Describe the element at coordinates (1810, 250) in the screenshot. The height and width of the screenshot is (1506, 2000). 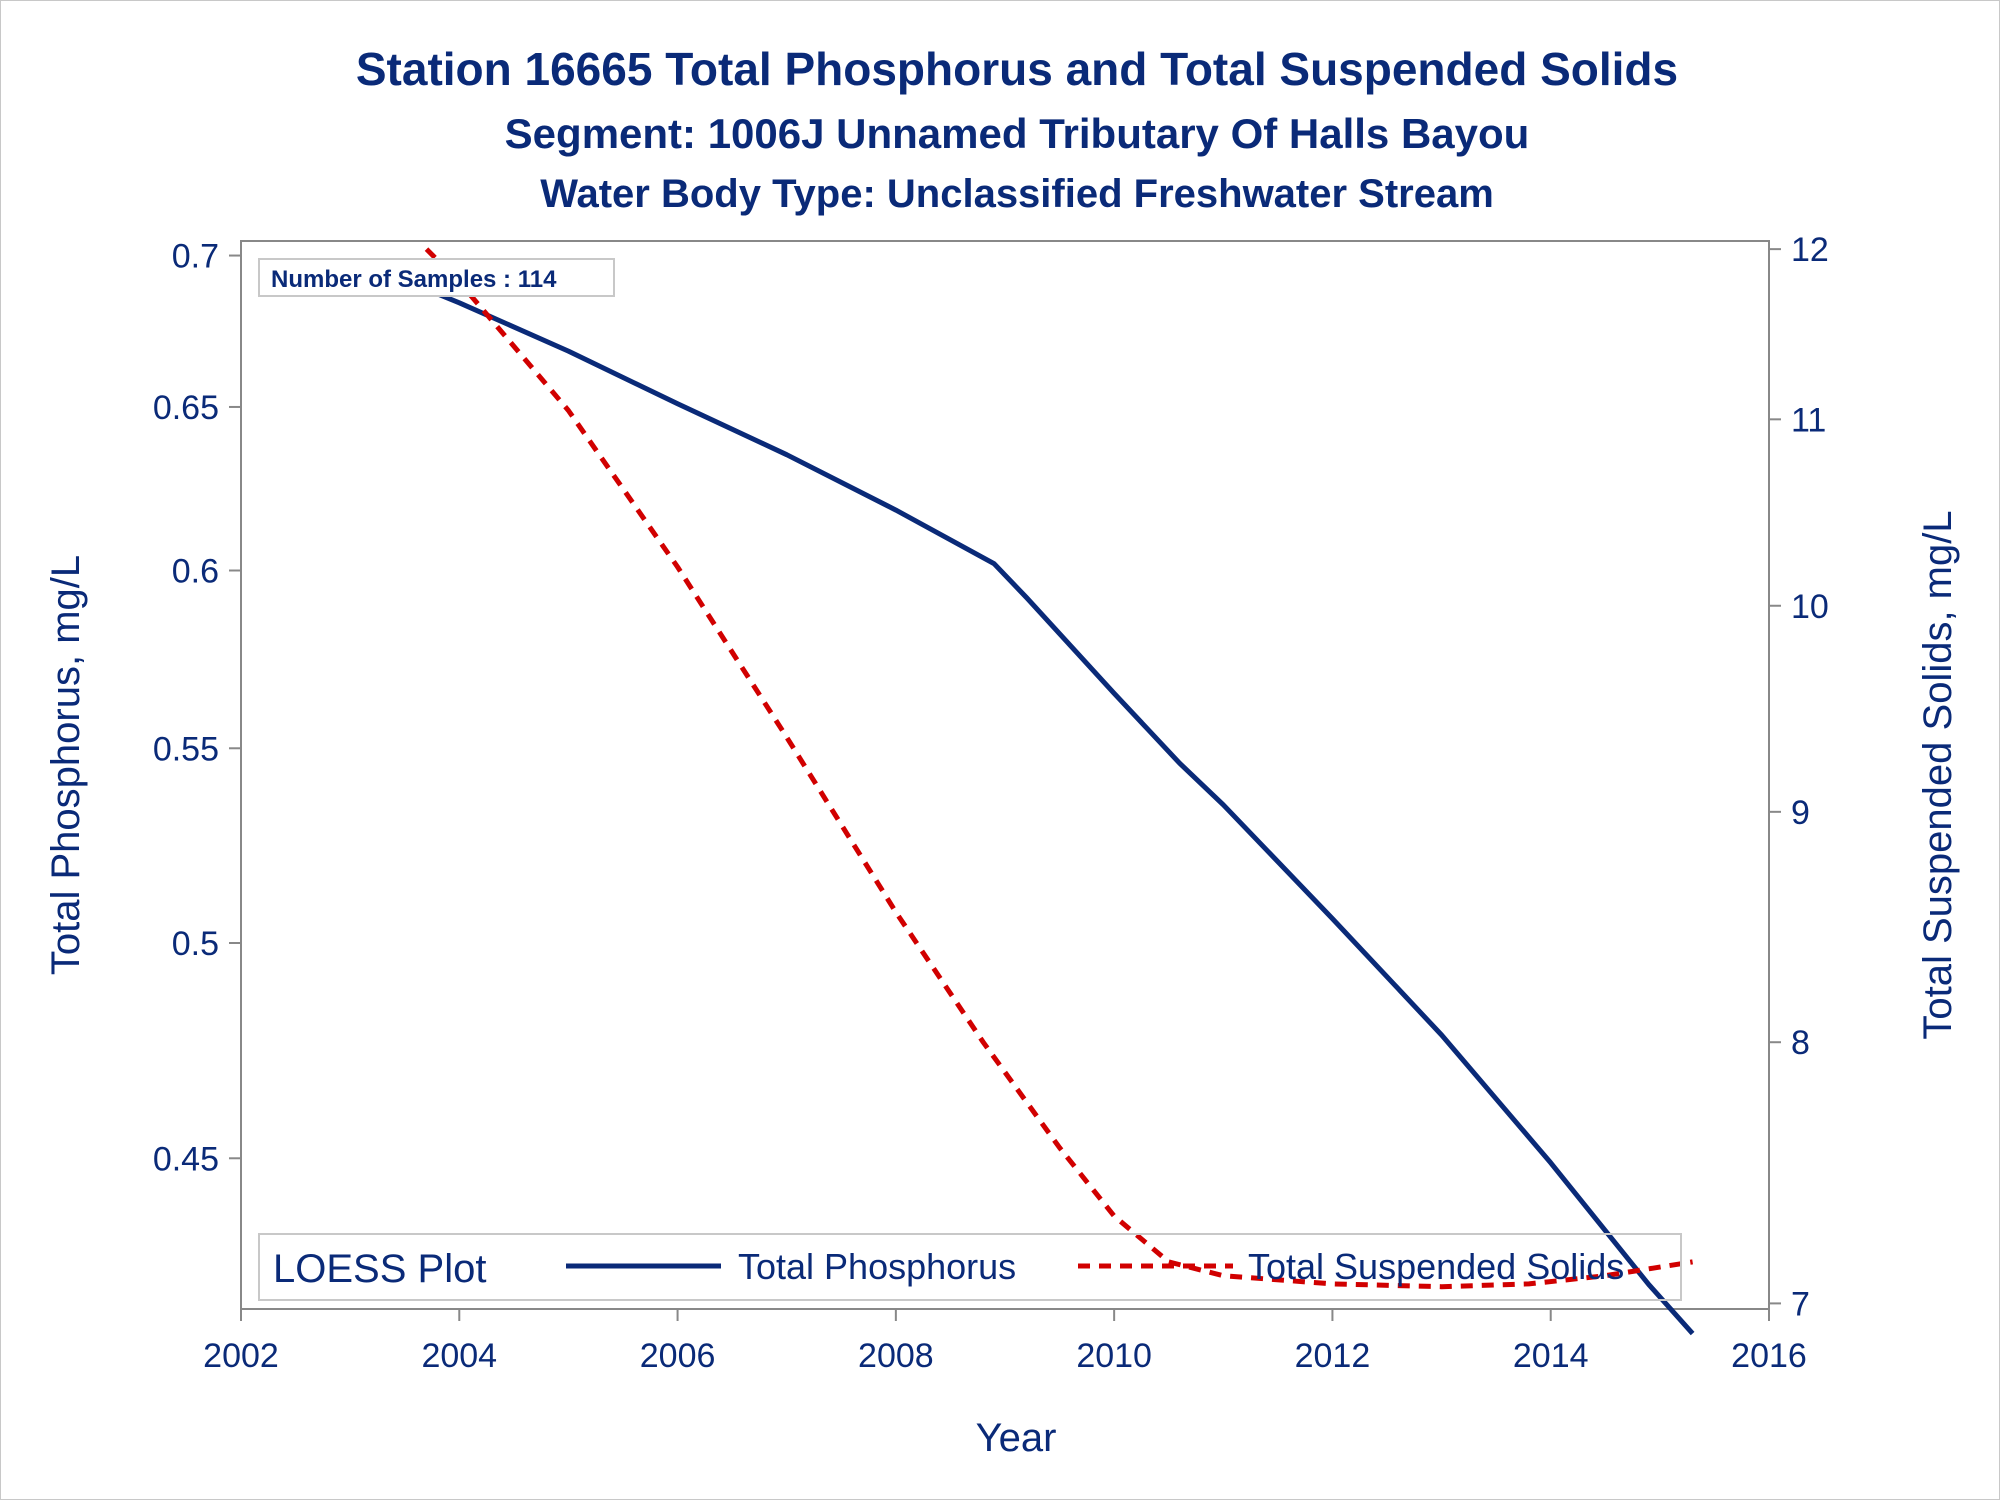
I see `y-right-tick-label: 12` at that location.